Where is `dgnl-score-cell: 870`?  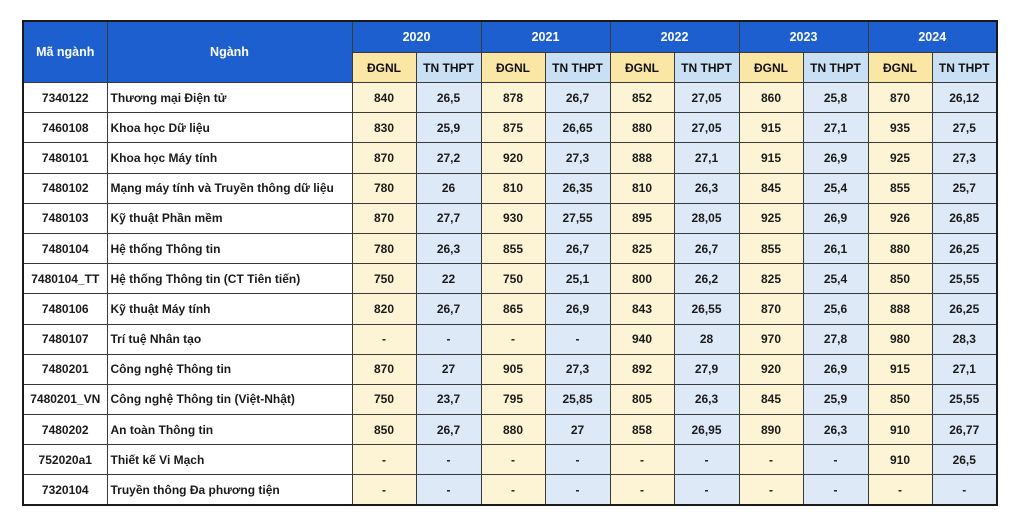 dgnl-score-cell: 870 is located at coordinates (771, 309).